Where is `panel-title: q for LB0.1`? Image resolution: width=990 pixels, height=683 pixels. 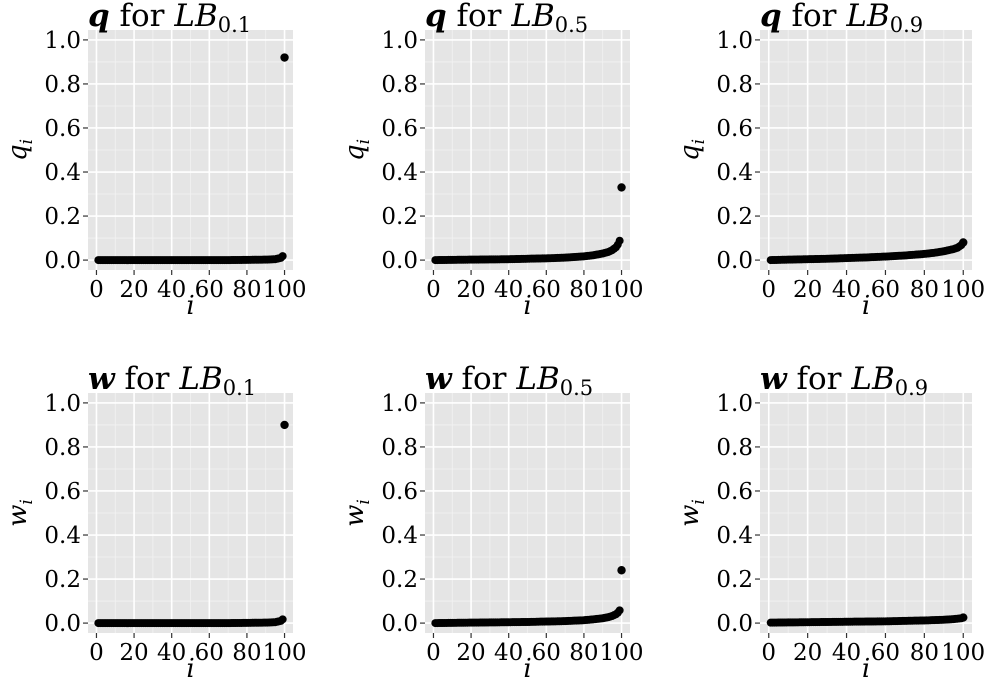
panel-title: q for LB0.1 is located at coordinates (169, 18).